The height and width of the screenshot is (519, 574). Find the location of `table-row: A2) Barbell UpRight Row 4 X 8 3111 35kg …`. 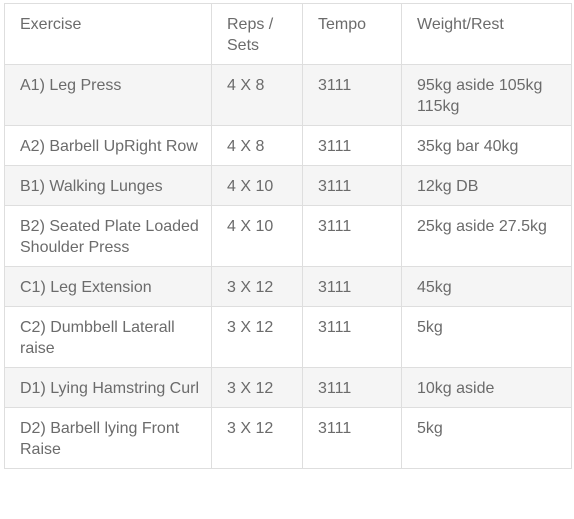

table-row: A2) Barbell UpRight Row 4 X 8 3111 35kg … is located at coordinates (288, 145).